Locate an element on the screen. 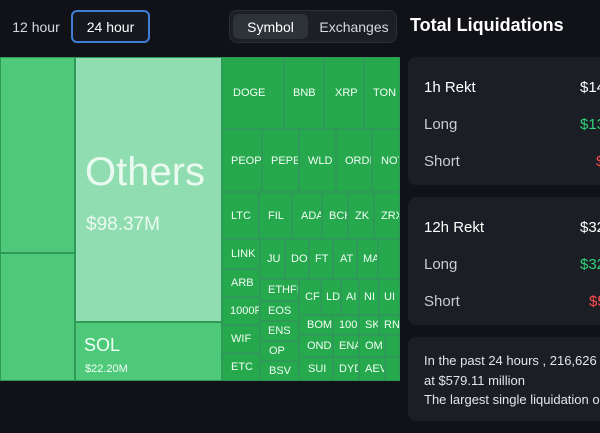 The image size is (600, 433). treemap-tile-100: 100 is located at coordinates (346, 325).